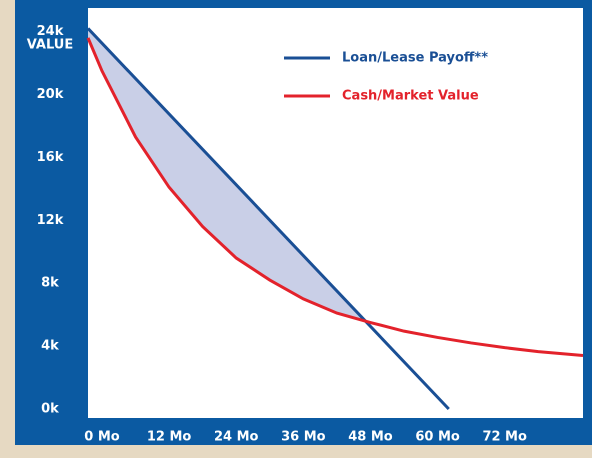  I want to click on y-tick-label: 16k, so click(50, 157).